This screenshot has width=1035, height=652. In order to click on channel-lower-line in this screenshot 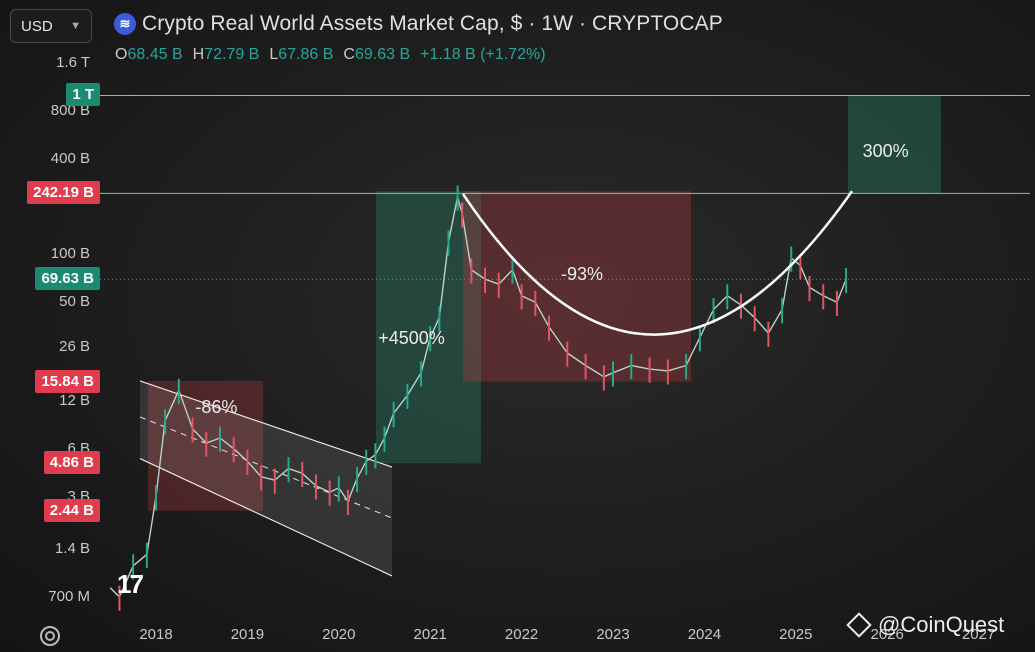, I will do `click(266, 517)`.